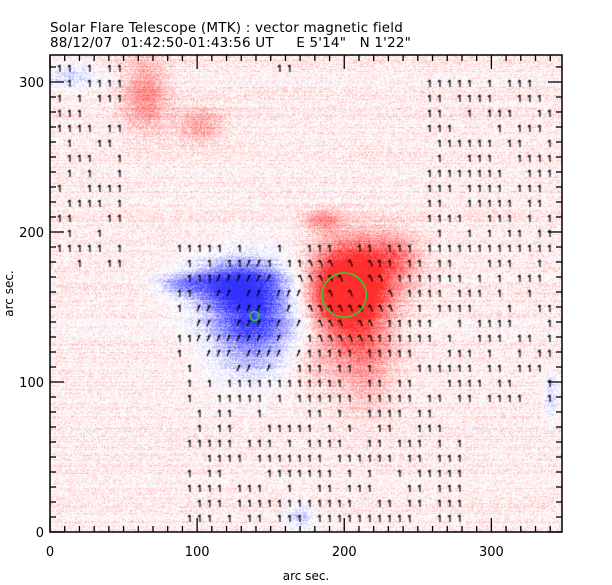 This screenshot has height=585, width=612. Describe the element at coordinates (344, 552) in the screenshot. I see `x-tick-label: 200` at that location.